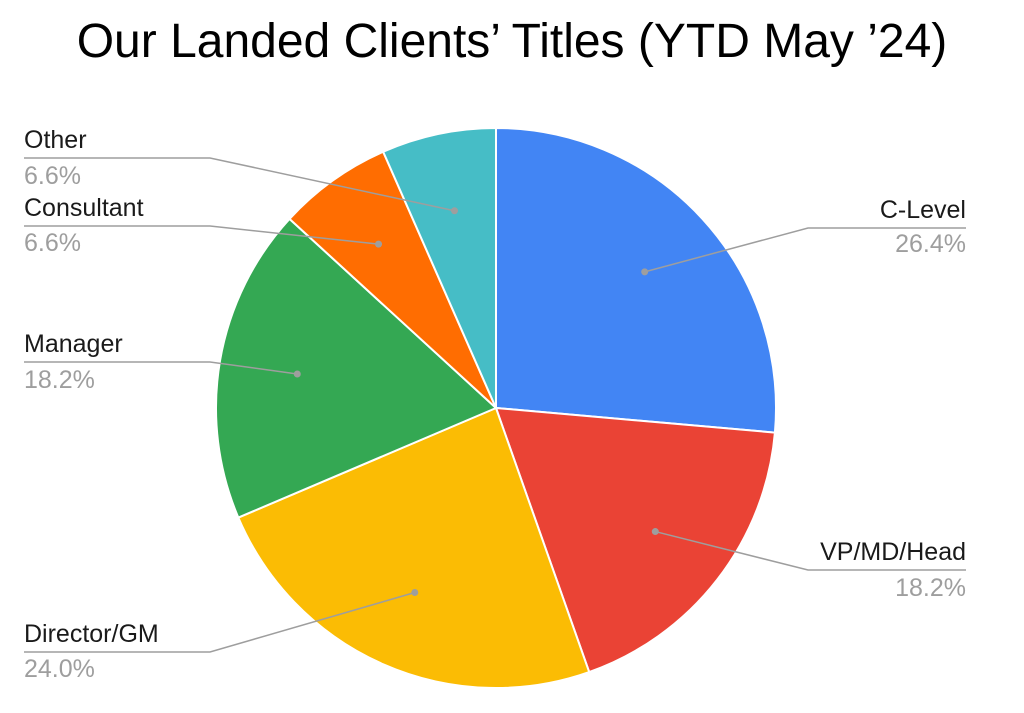  I want to click on pie-slice-other, so click(439, 267).